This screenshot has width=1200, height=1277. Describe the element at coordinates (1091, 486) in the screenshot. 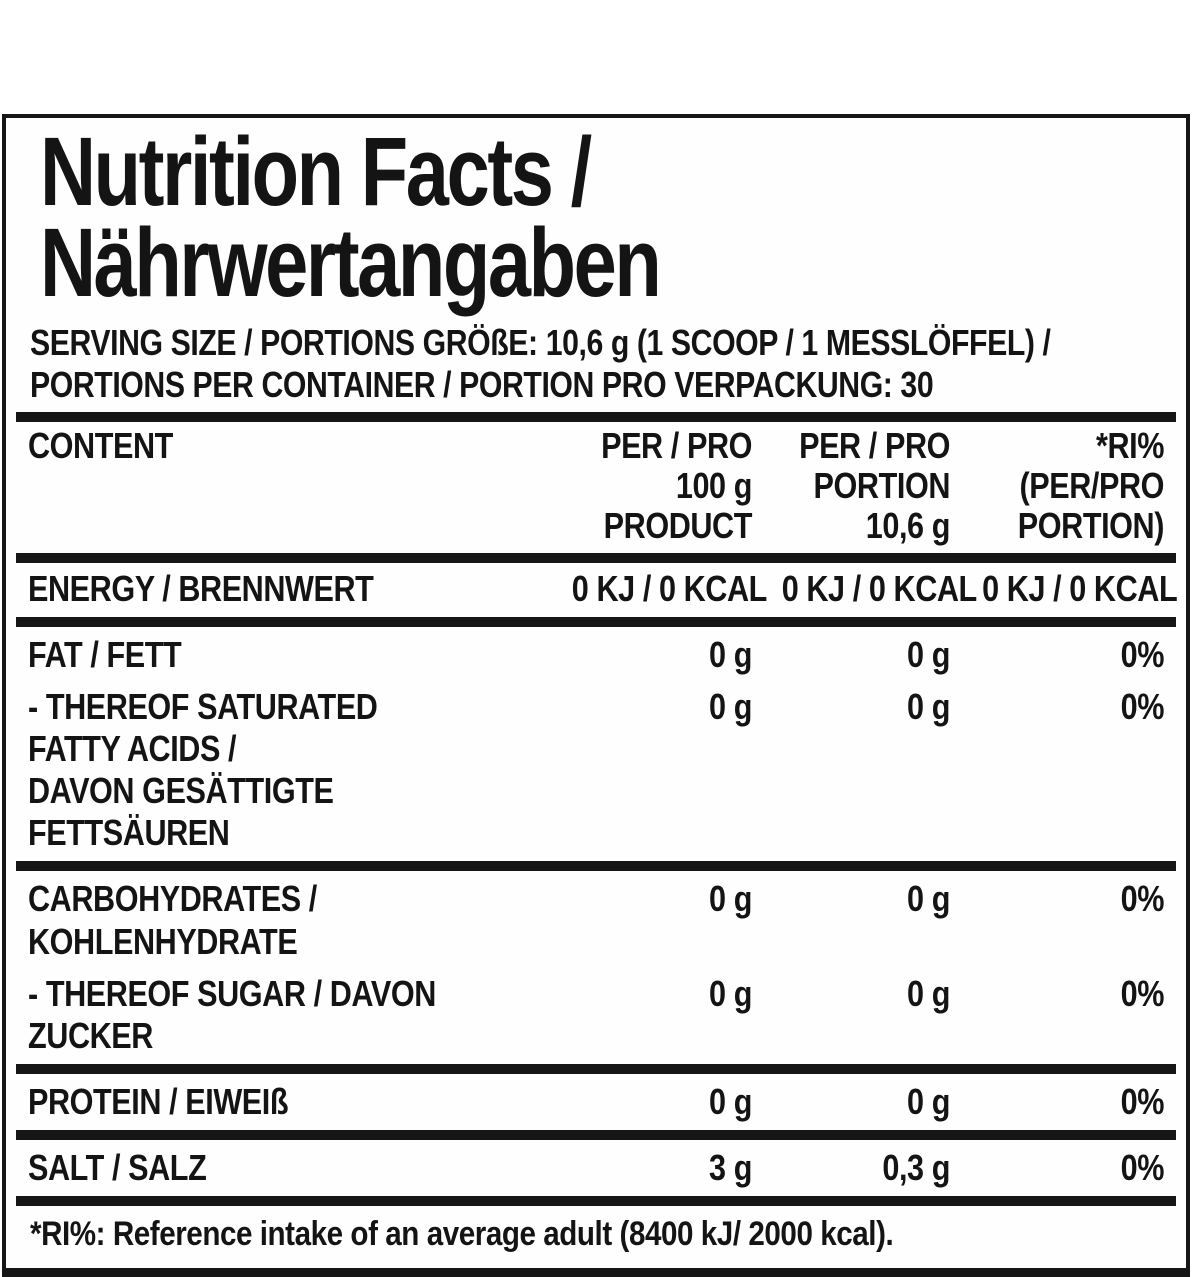

I see `header-ri-percent-line2: (PER/PRO` at that location.